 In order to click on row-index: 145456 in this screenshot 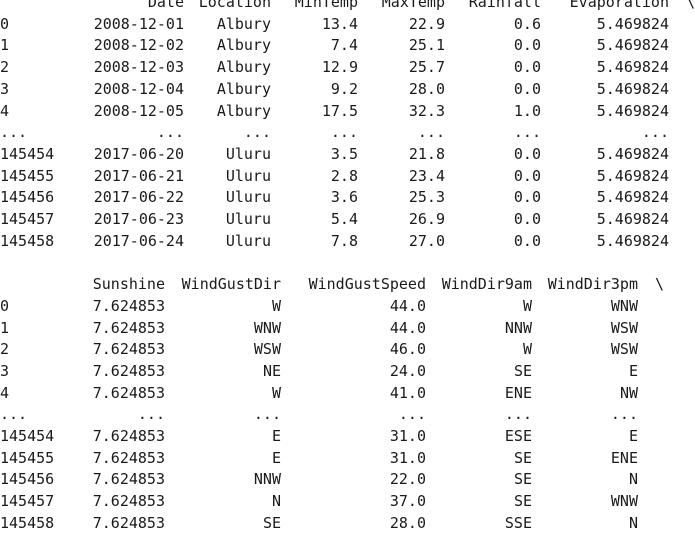, I will do `click(27, 479)`.